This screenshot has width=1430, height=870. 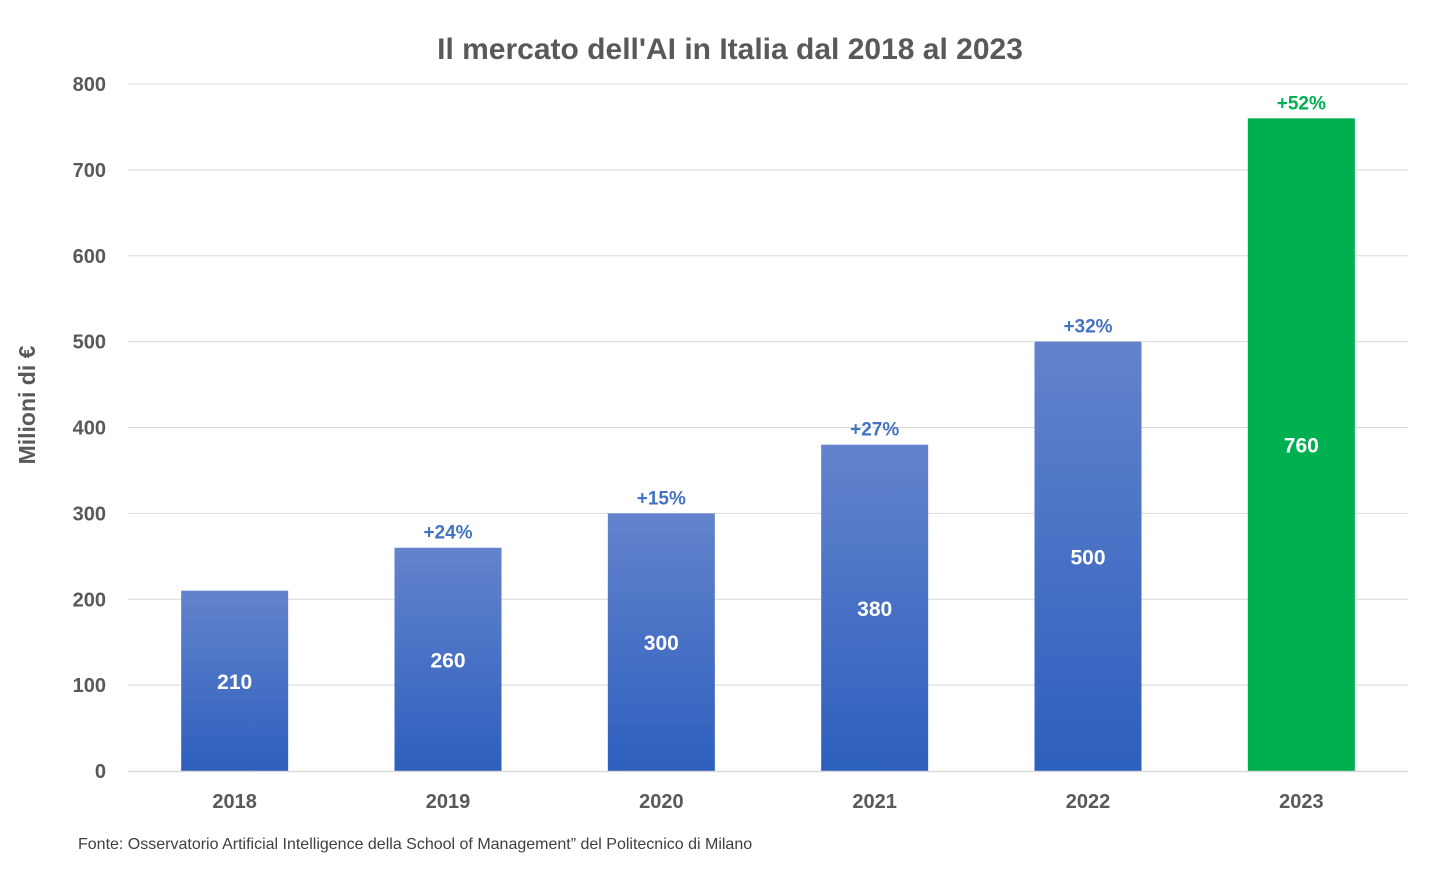 I want to click on y-tick-label: 600, so click(x=89, y=257).